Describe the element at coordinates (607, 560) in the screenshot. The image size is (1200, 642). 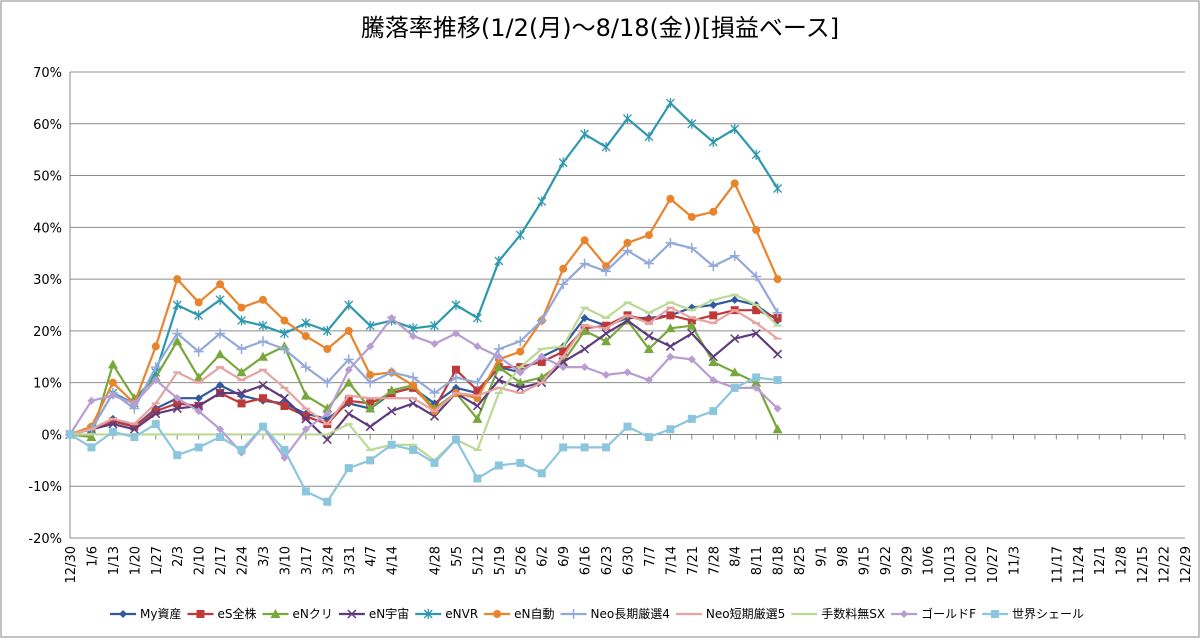
I see `x-tick-label: 6/23` at that location.